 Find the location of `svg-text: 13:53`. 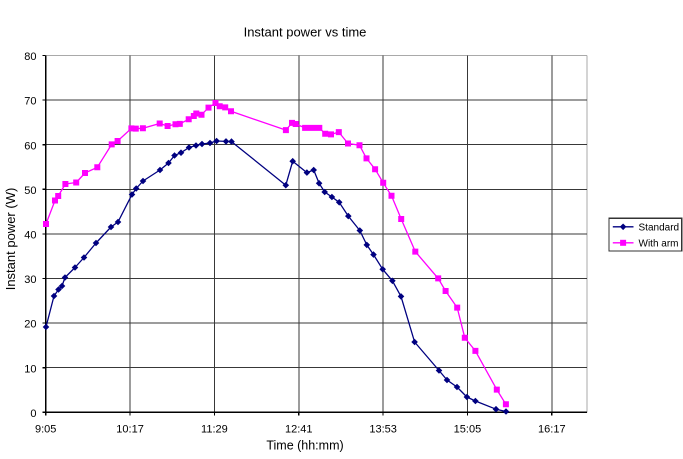

svg-text: 13:53 is located at coordinates (383, 430).